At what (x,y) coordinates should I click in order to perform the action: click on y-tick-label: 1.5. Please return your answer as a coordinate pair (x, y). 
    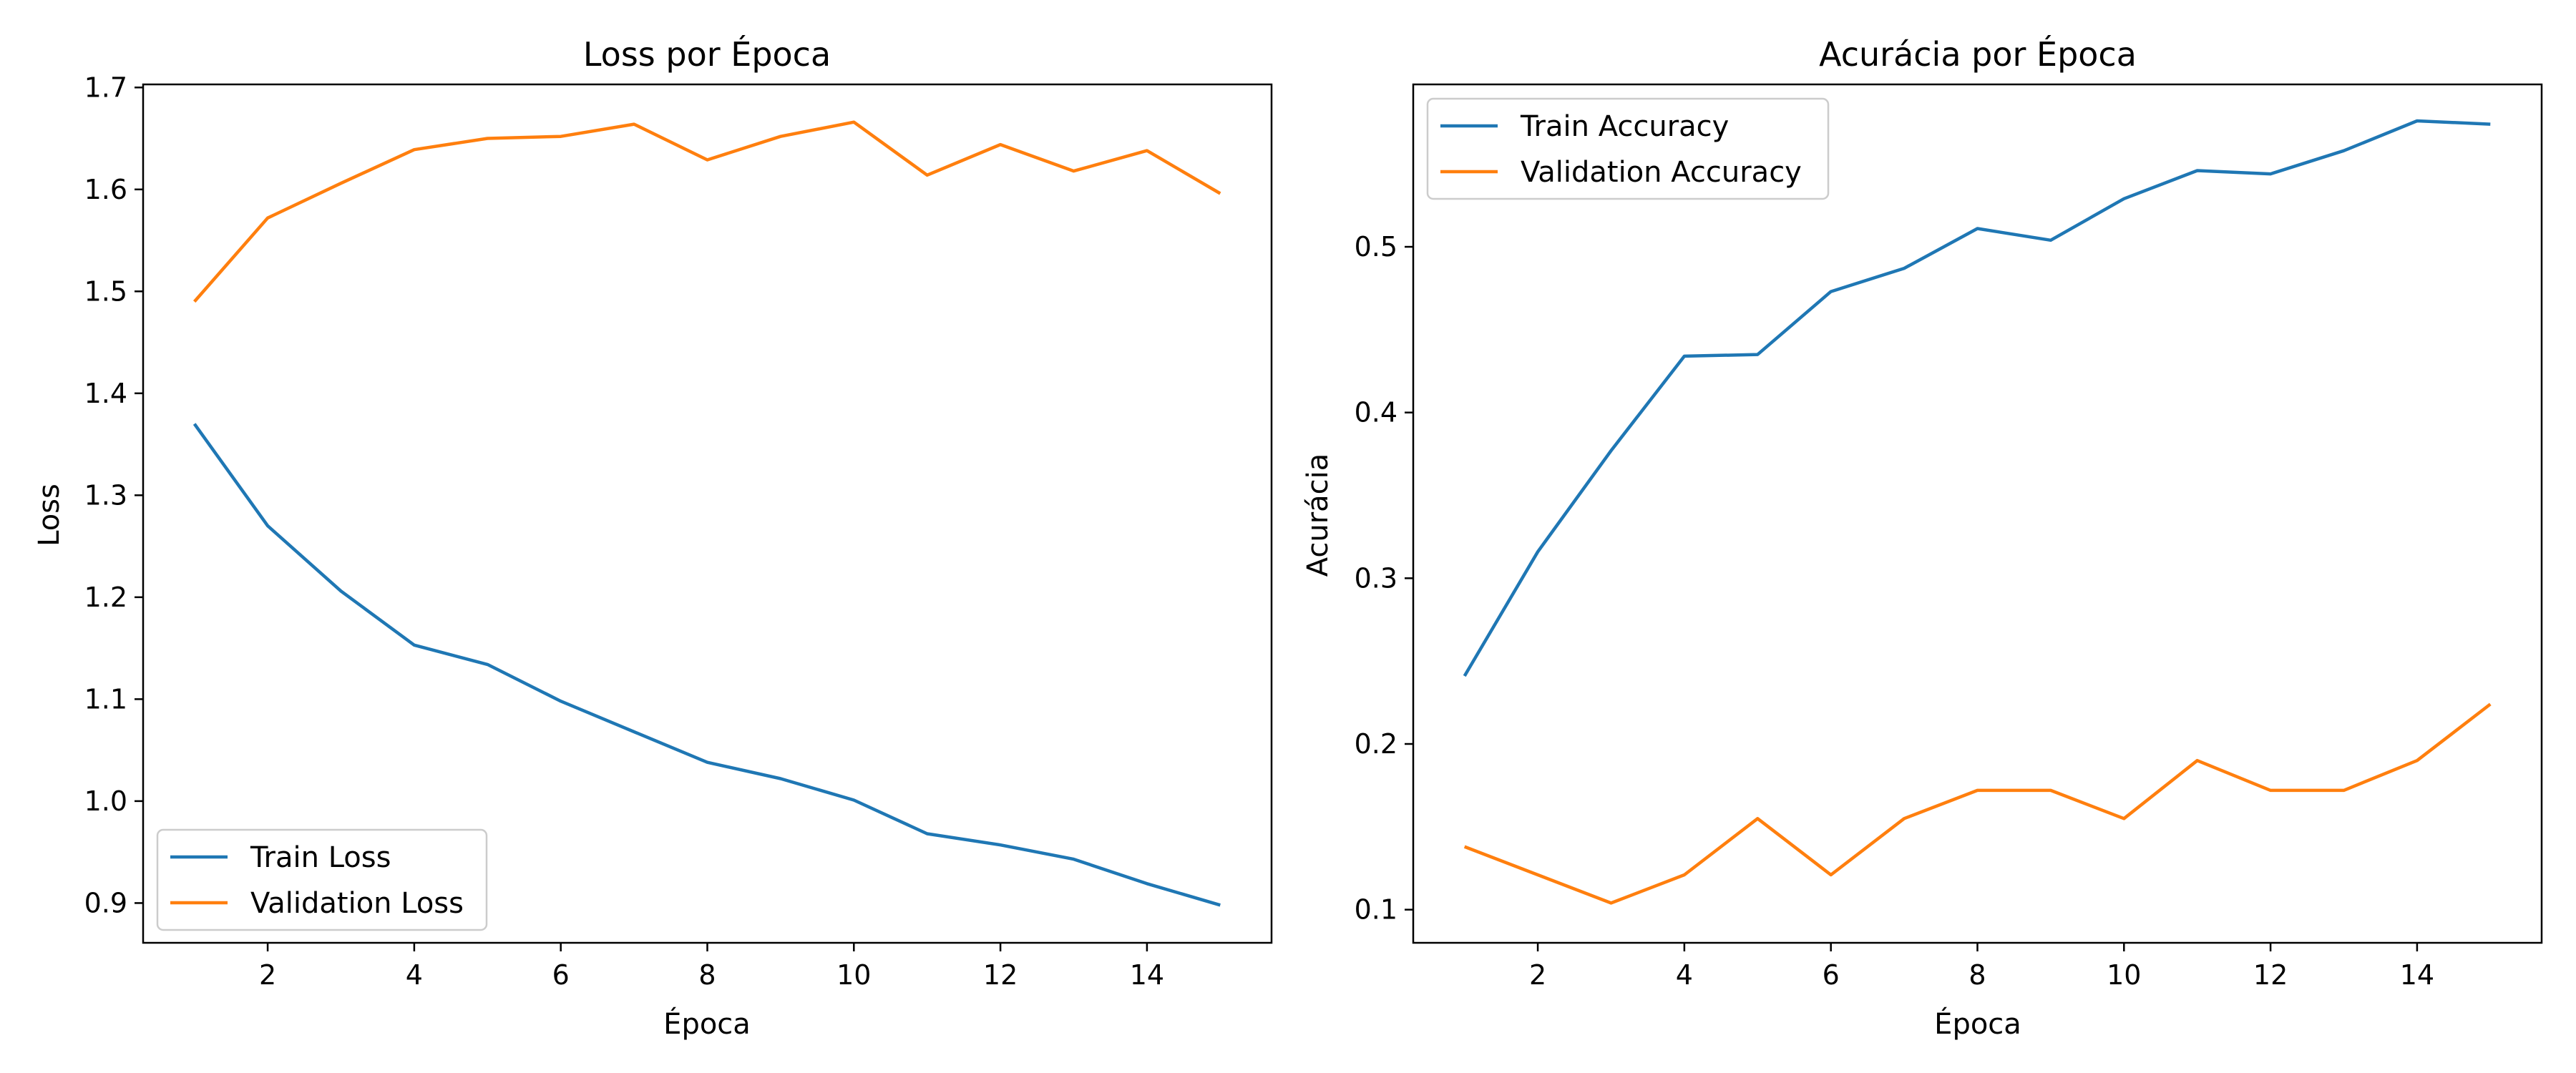
    Looking at the image, I should click on (105, 291).